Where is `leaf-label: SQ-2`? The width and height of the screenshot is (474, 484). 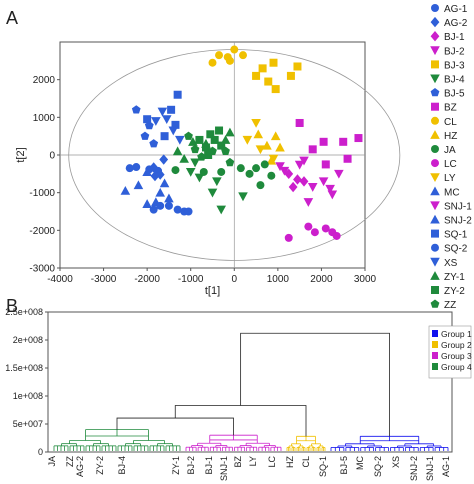 leaf-label: SQ-2 is located at coordinates (378, 466).